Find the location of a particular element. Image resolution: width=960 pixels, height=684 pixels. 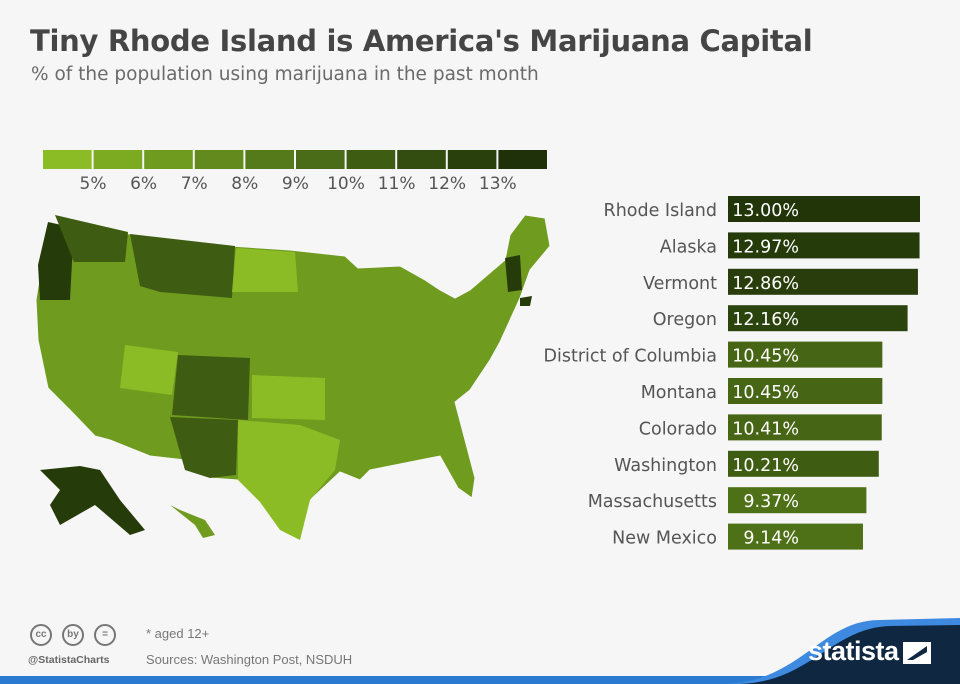

state-washington is located at coordinates (91, 238).